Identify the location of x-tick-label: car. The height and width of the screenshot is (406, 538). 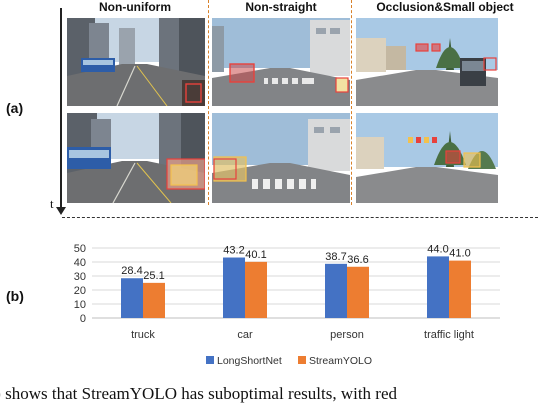
(245, 335).